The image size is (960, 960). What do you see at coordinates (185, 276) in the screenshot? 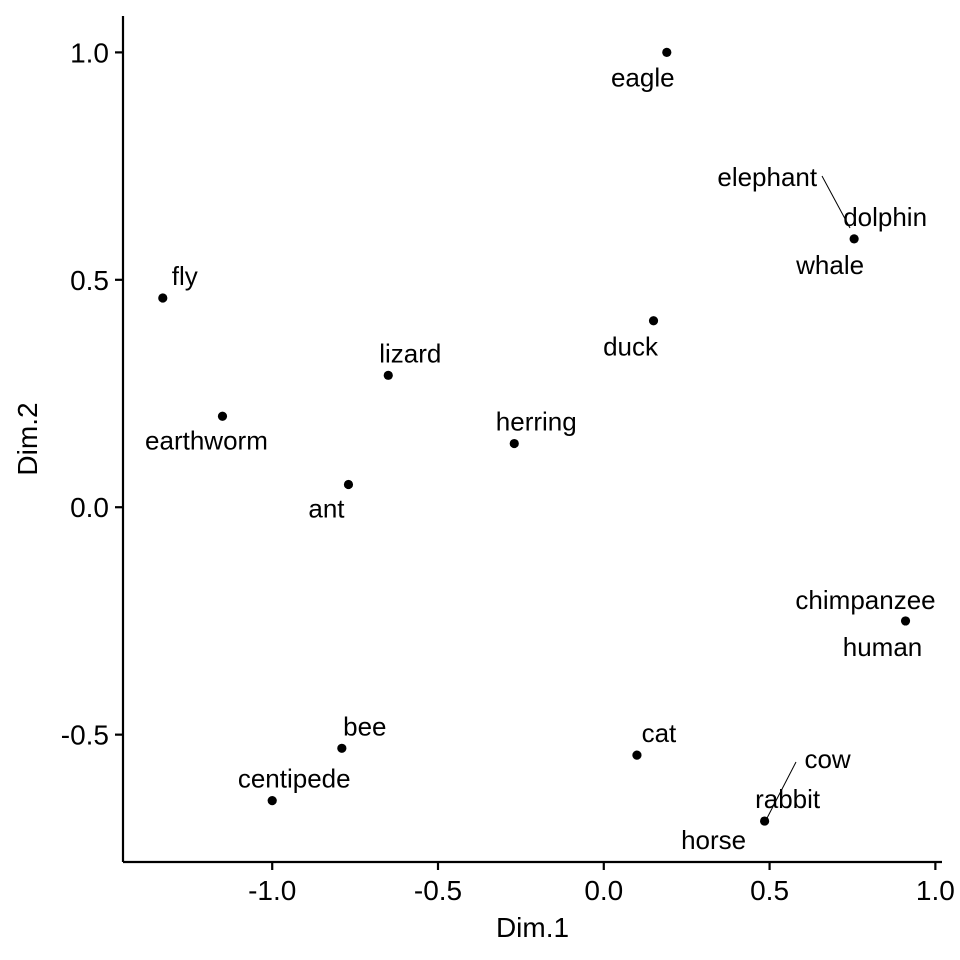
I see `point-label-fly: fly` at bounding box center [185, 276].